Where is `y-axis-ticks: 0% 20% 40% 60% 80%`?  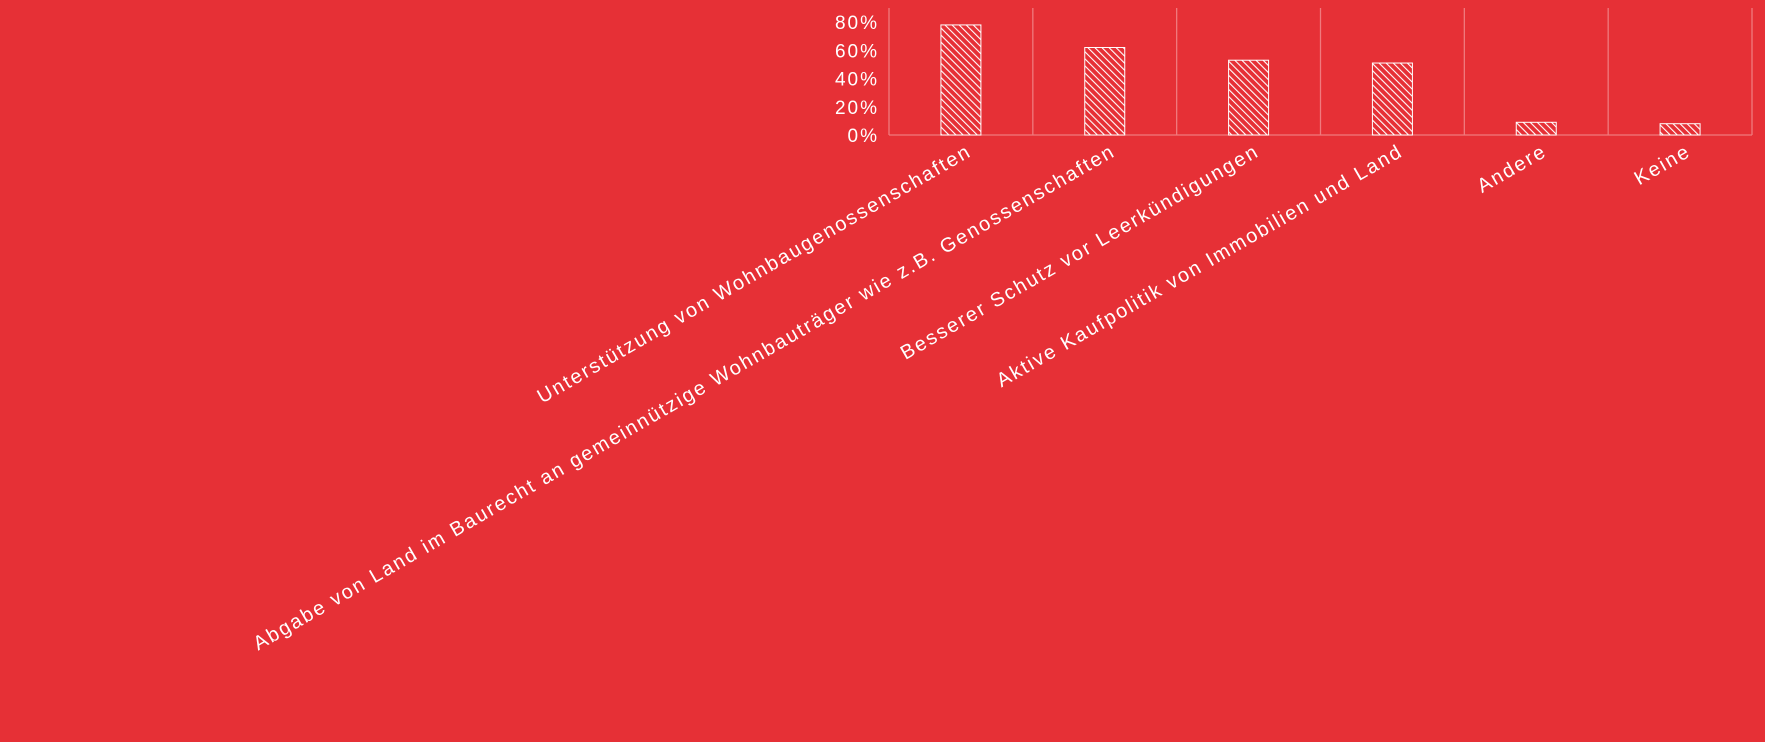
y-axis-ticks: 0% 20% 40% 60% 80% is located at coordinates (857, 80).